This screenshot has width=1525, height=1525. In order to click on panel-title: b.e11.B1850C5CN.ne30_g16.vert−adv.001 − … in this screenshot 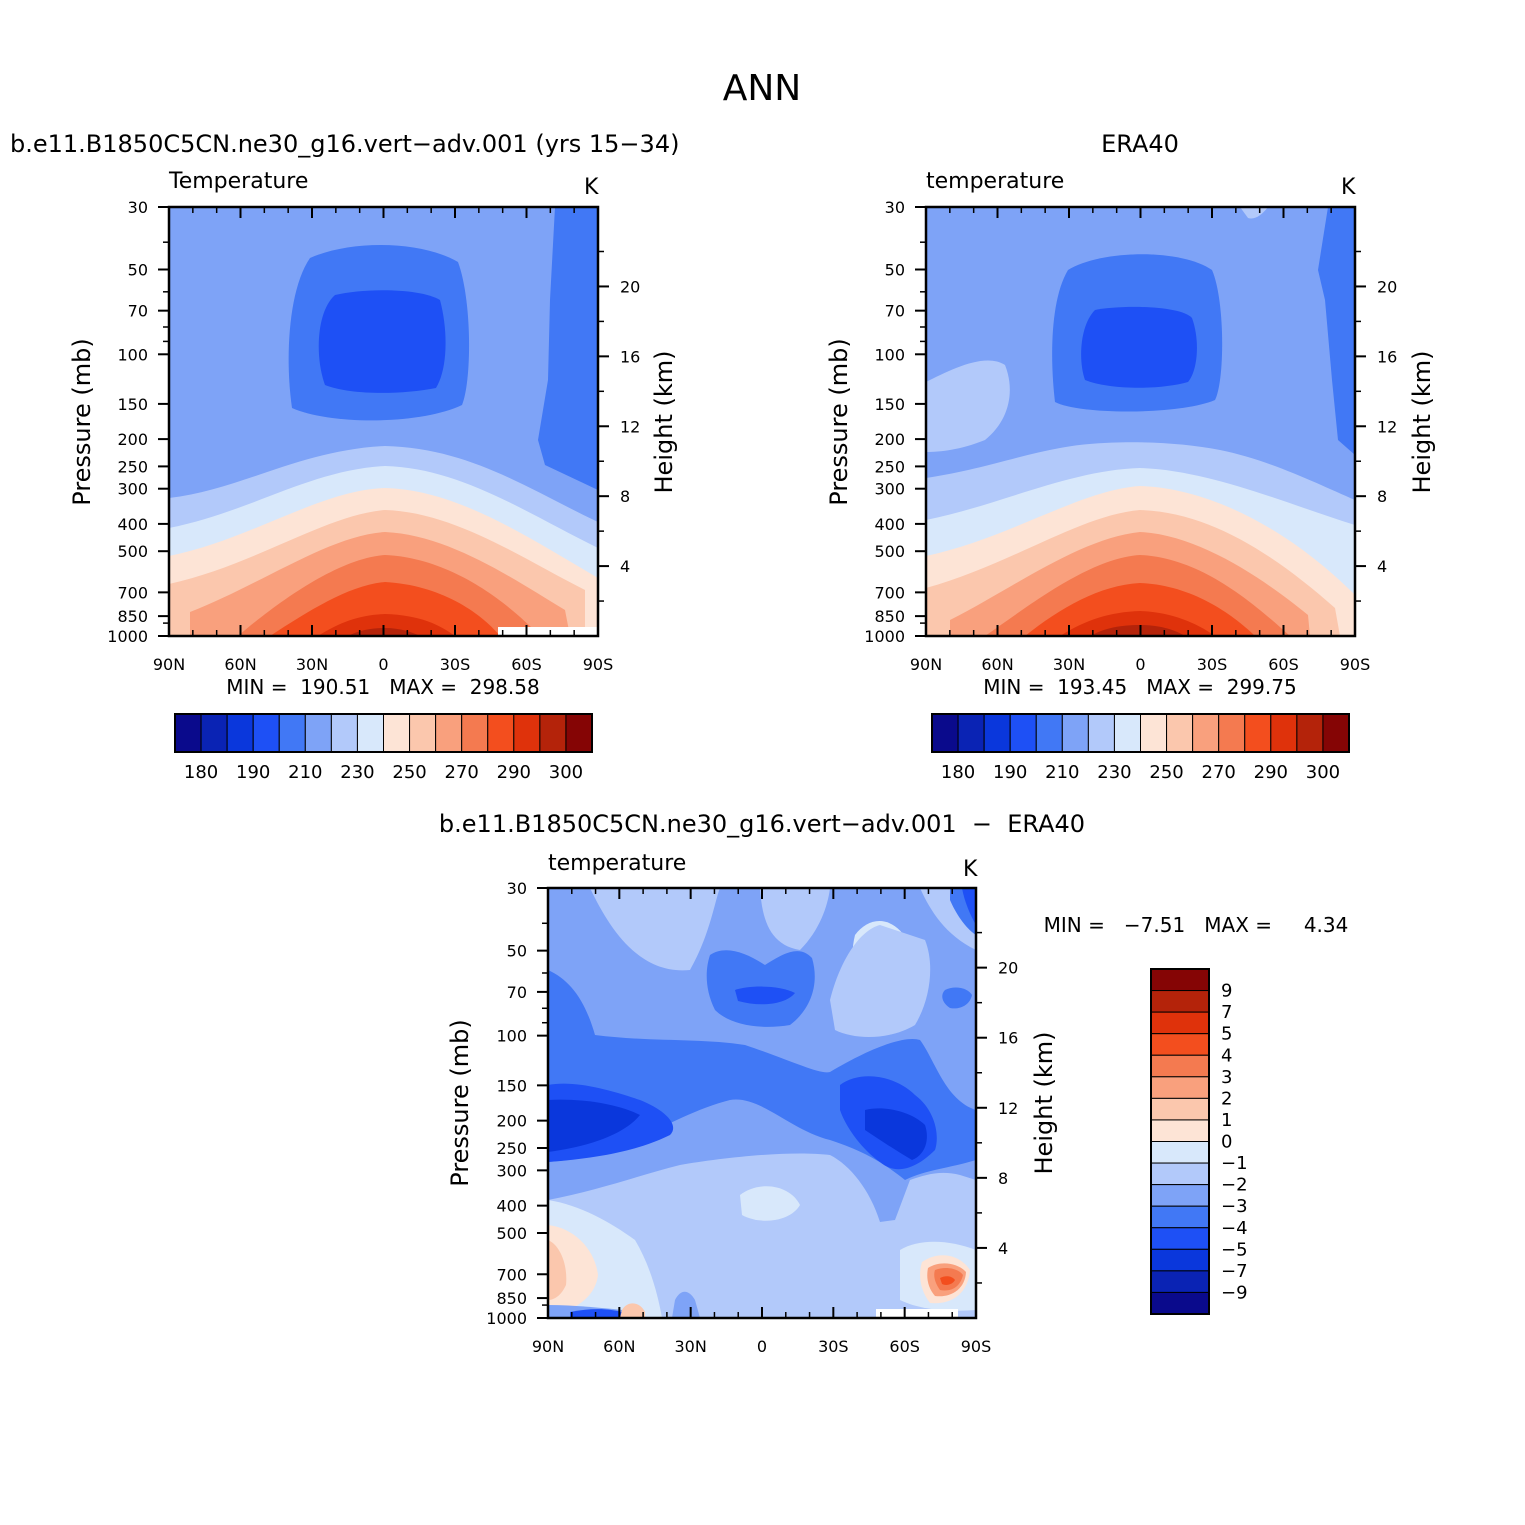, I will do `click(762, 824)`.